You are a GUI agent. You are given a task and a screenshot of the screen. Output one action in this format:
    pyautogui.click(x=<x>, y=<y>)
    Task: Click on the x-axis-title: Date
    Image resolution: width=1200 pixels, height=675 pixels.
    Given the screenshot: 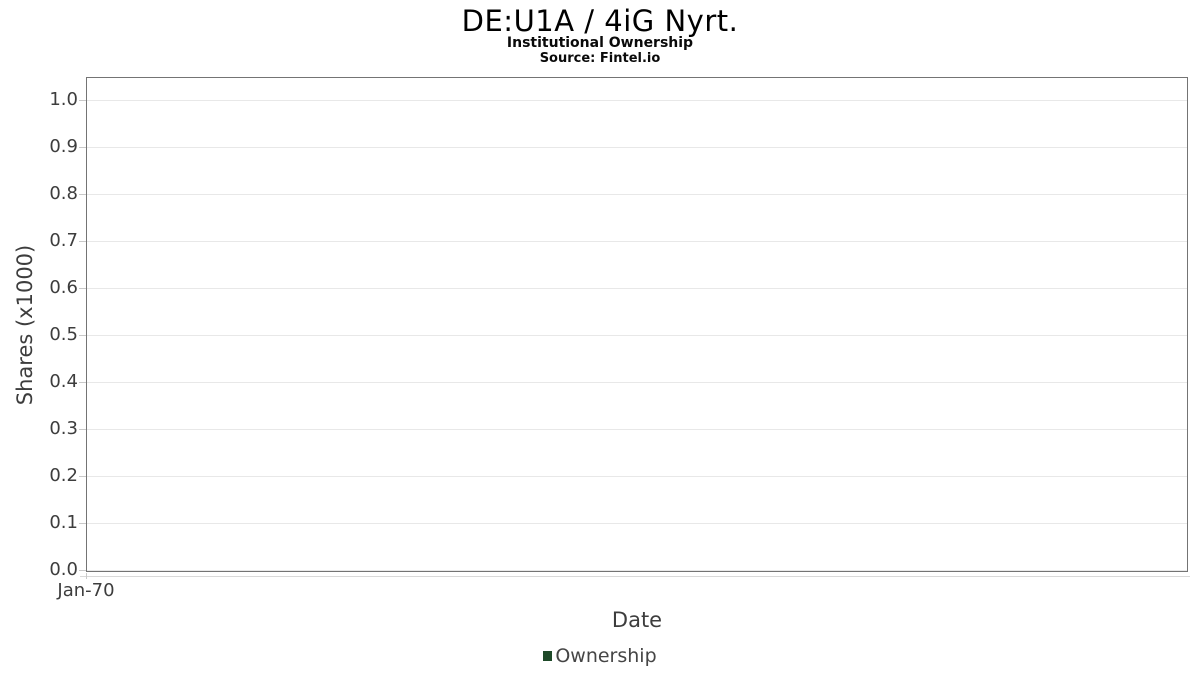 What is the action you would take?
    pyautogui.click(x=637, y=620)
    